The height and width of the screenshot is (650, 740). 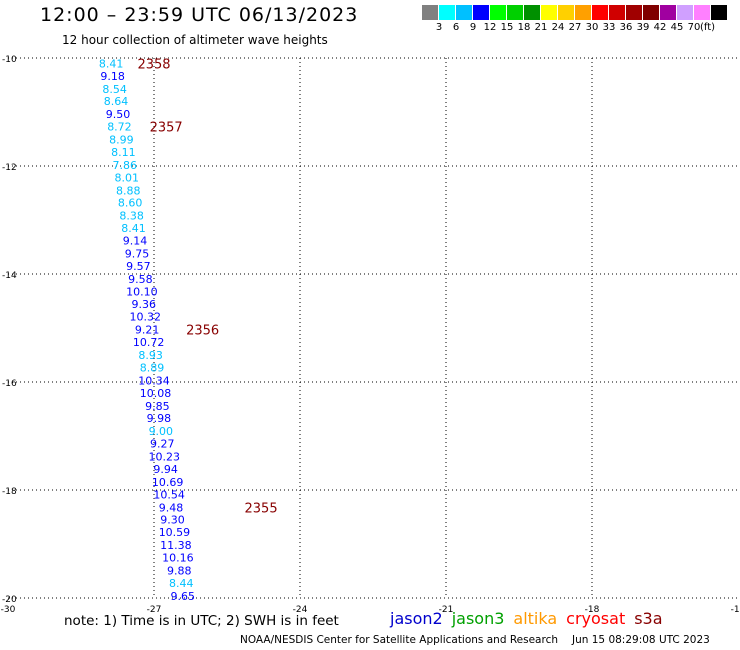 I want to click on legend-label: 42, so click(x=660, y=27).